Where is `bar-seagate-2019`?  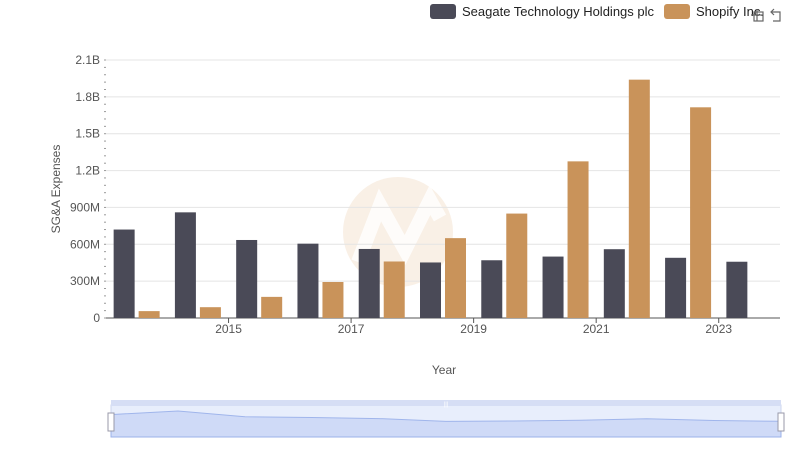 bar-seagate-2019 is located at coordinates (430, 290).